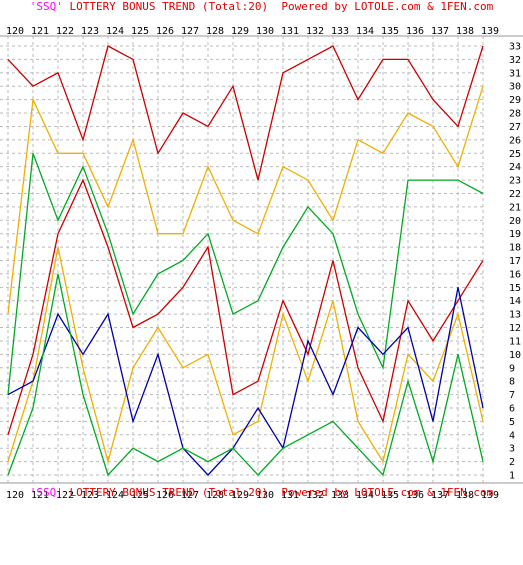 The height and width of the screenshot is (565, 523). What do you see at coordinates (65, 31) in the screenshot?
I see `x-tick-label-top: 122` at bounding box center [65, 31].